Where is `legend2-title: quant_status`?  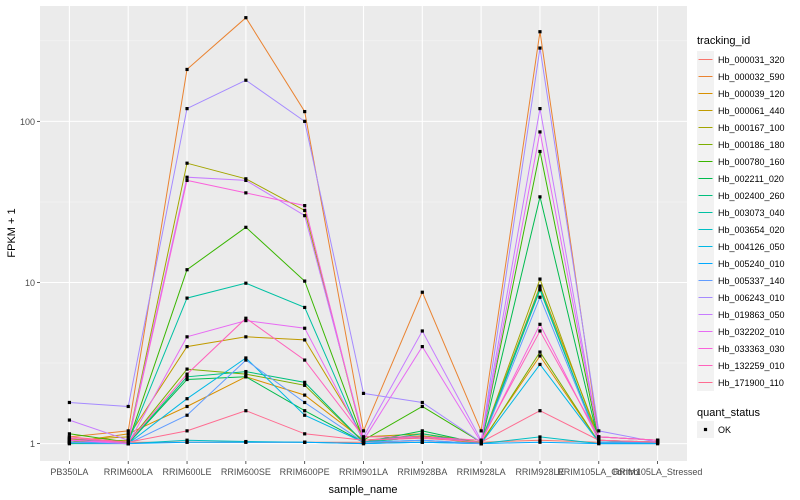
legend2-title: quant_status is located at coordinates (728, 413).